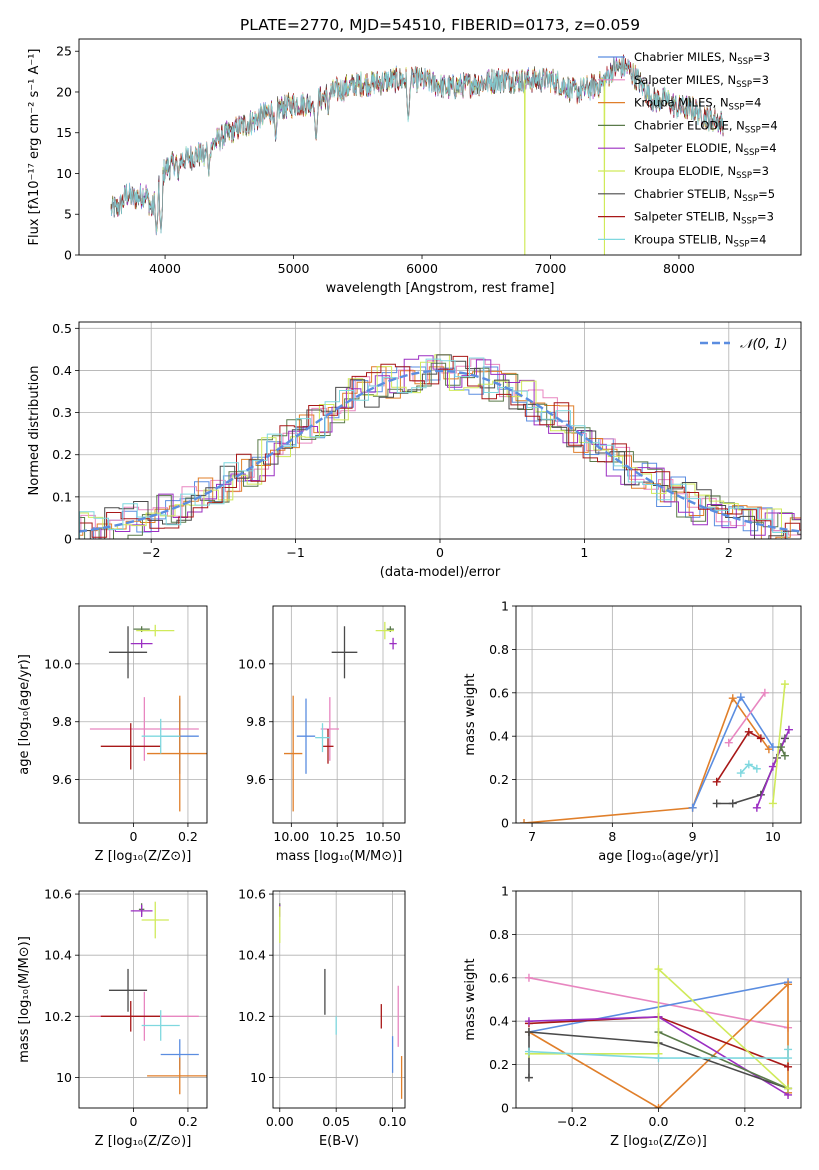 The image size is (819, 1170). What do you see at coordinates (659, 1121) in the screenshot?
I see `x-tick-label: 0.0` at bounding box center [659, 1121].